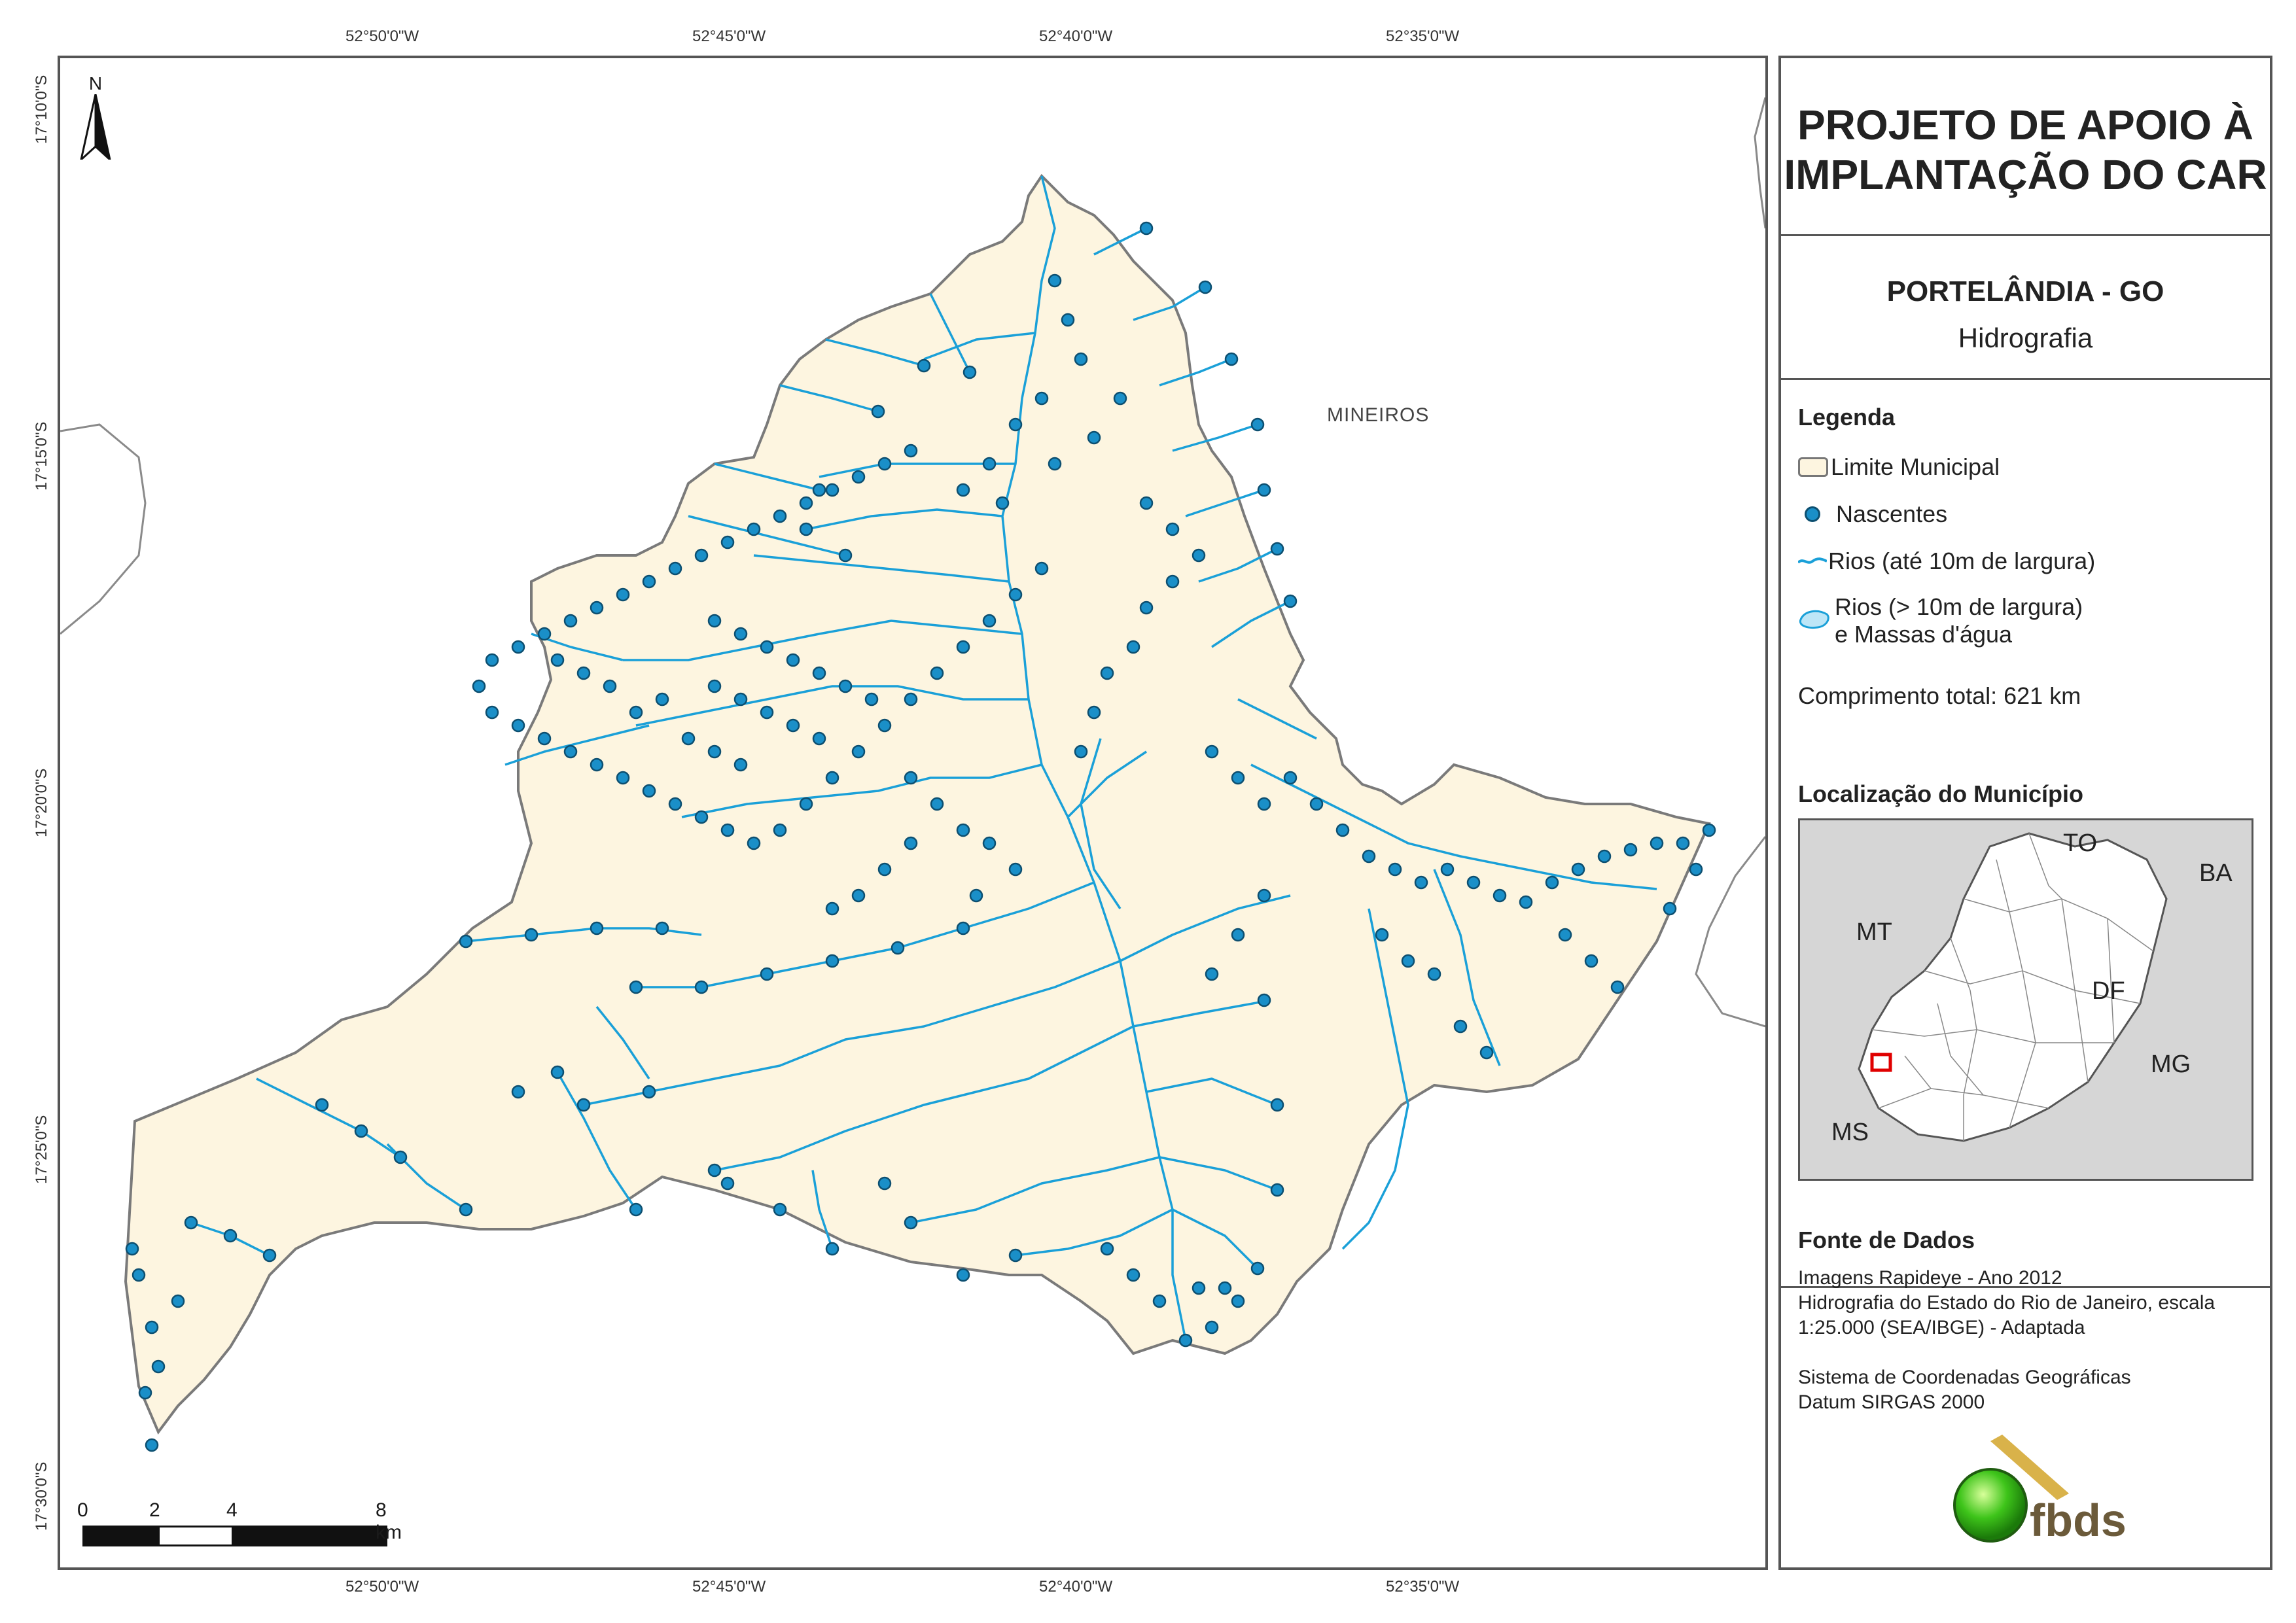  What do you see at coordinates (41, 1496) in the screenshot?
I see `left-coord-5: 17°30'0"S` at bounding box center [41, 1496].